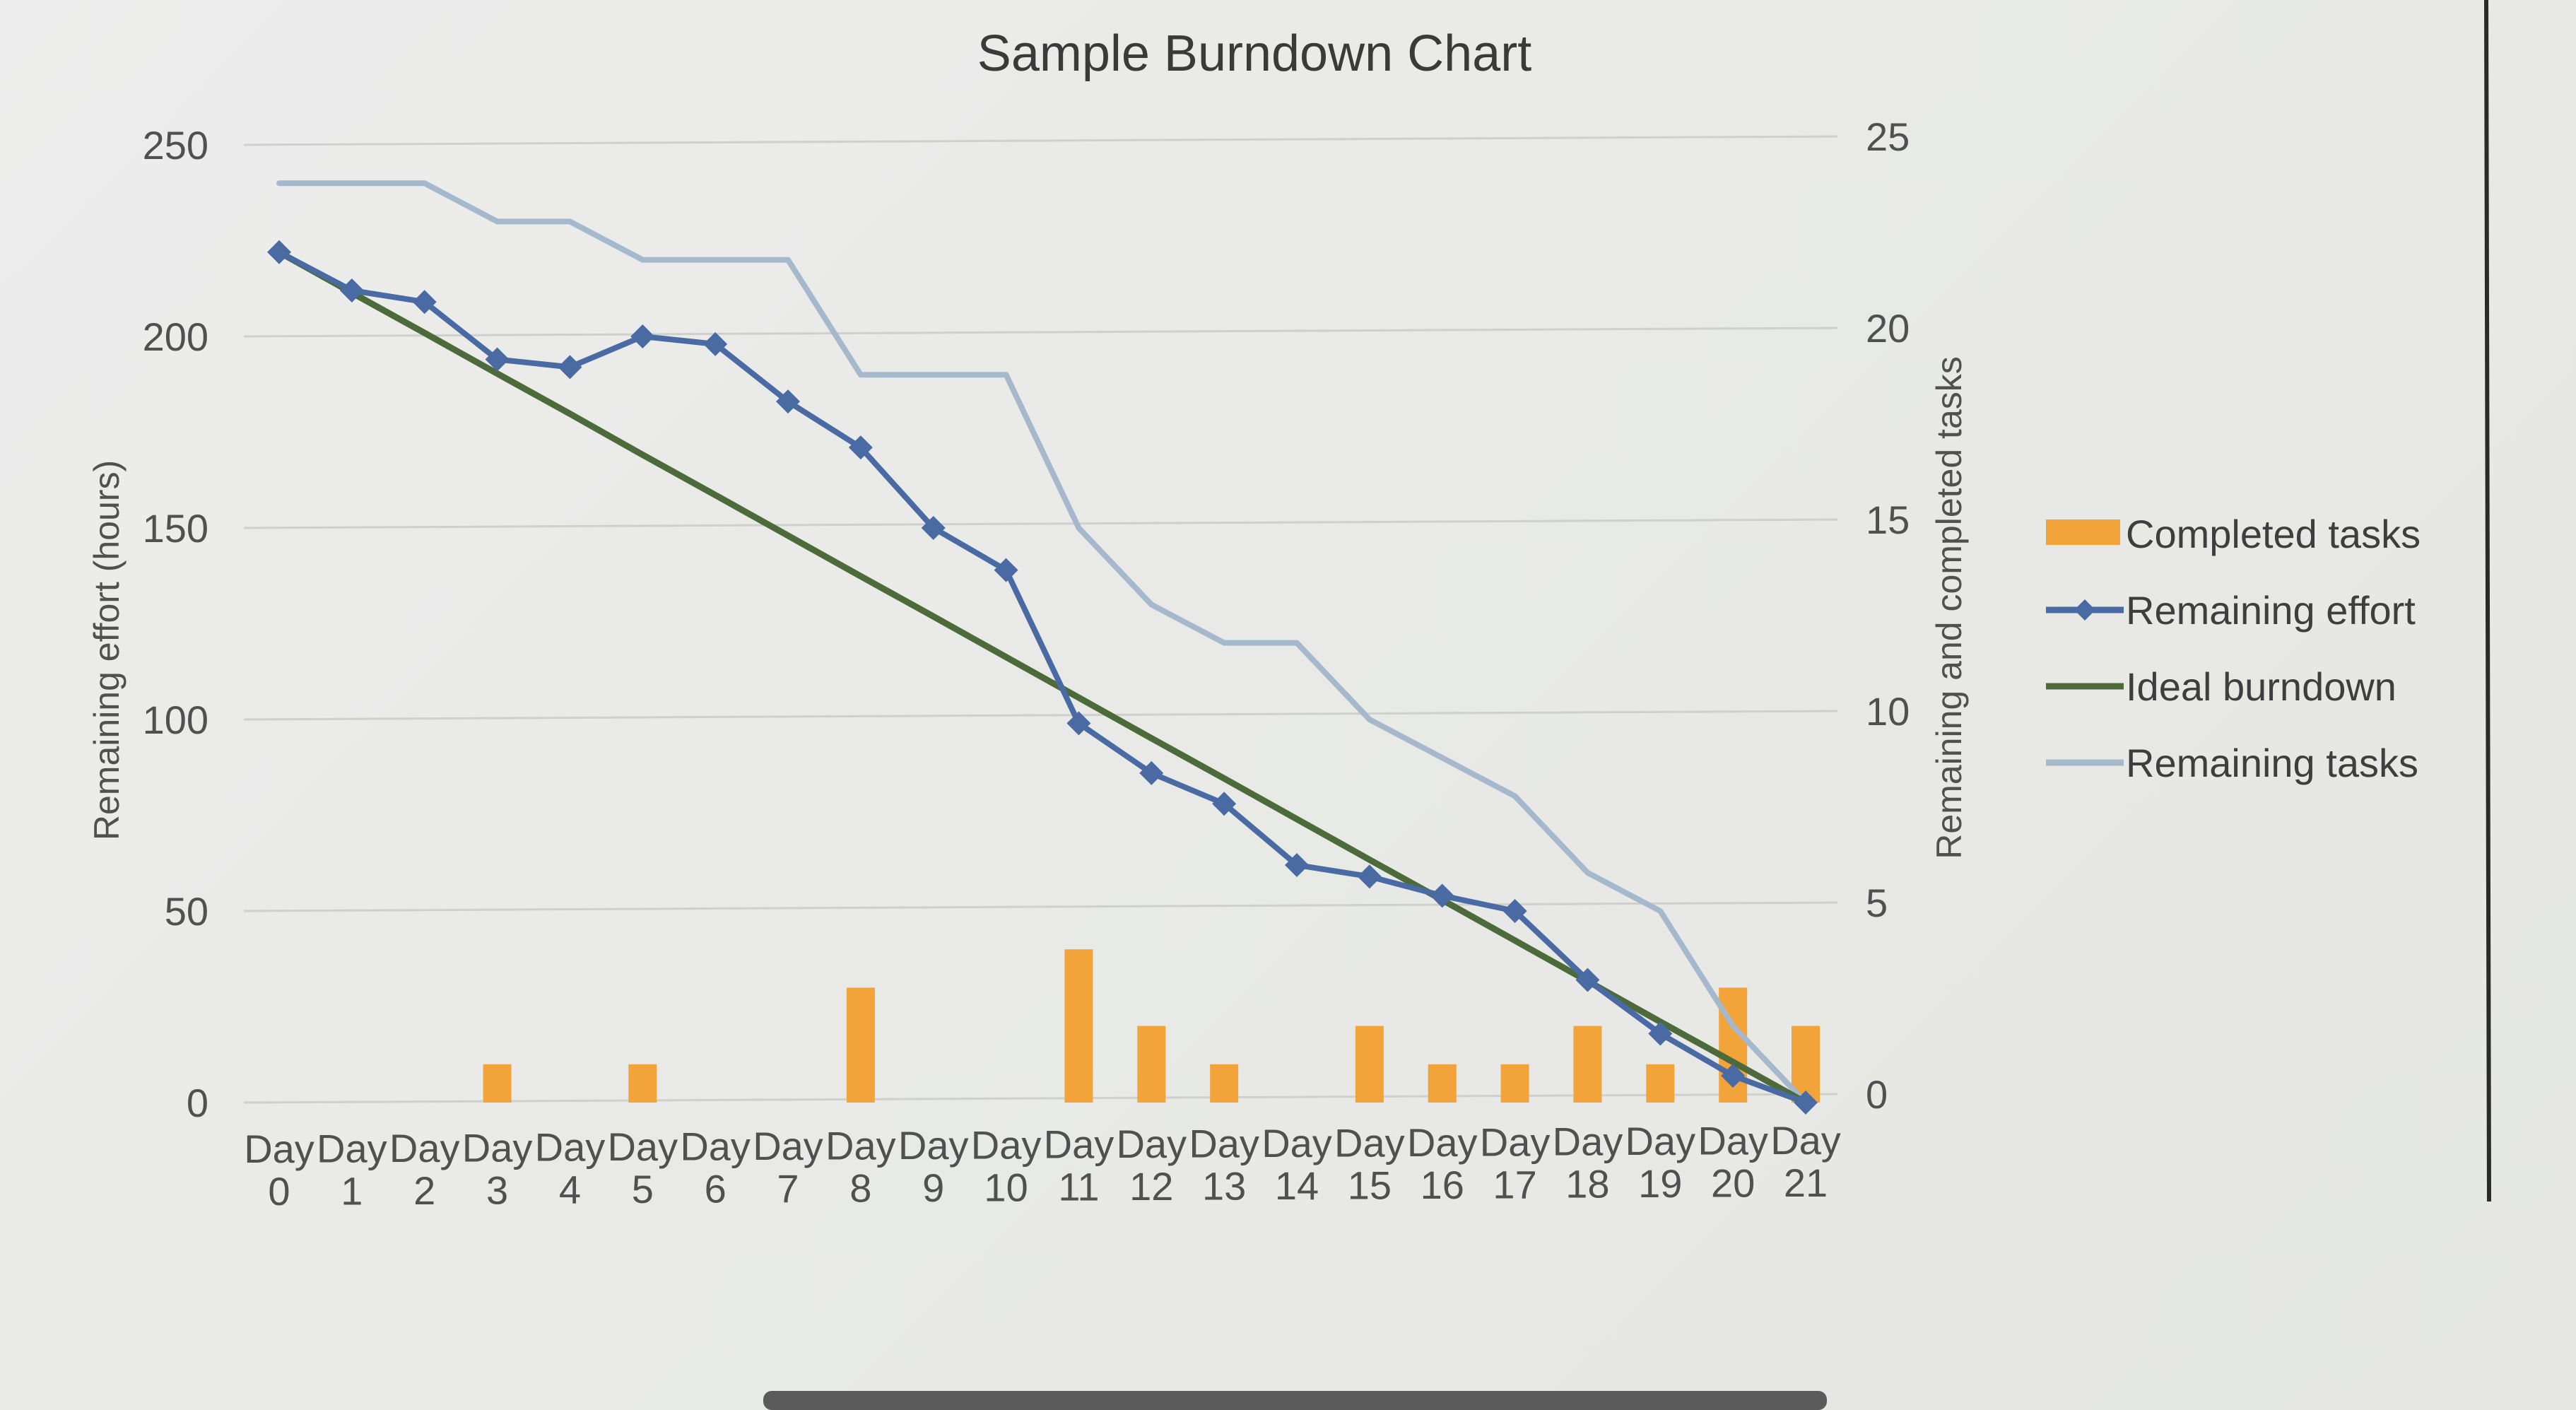 The height and width of the screenshot is (1410, 2576). What do you see at coordinates (1888, 136) in the screenshot?
I see `right-tick-label: 25` at bounding box center [1888, 136].